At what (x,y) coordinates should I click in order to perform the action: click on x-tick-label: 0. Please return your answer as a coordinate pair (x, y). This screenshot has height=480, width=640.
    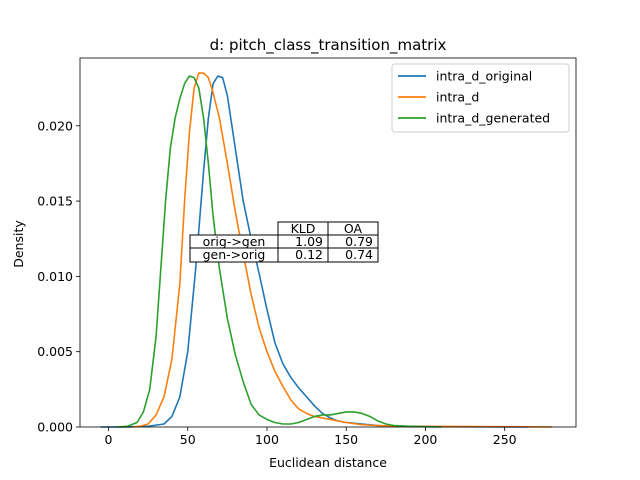
    Looking at the image, I should click on (109, 439).